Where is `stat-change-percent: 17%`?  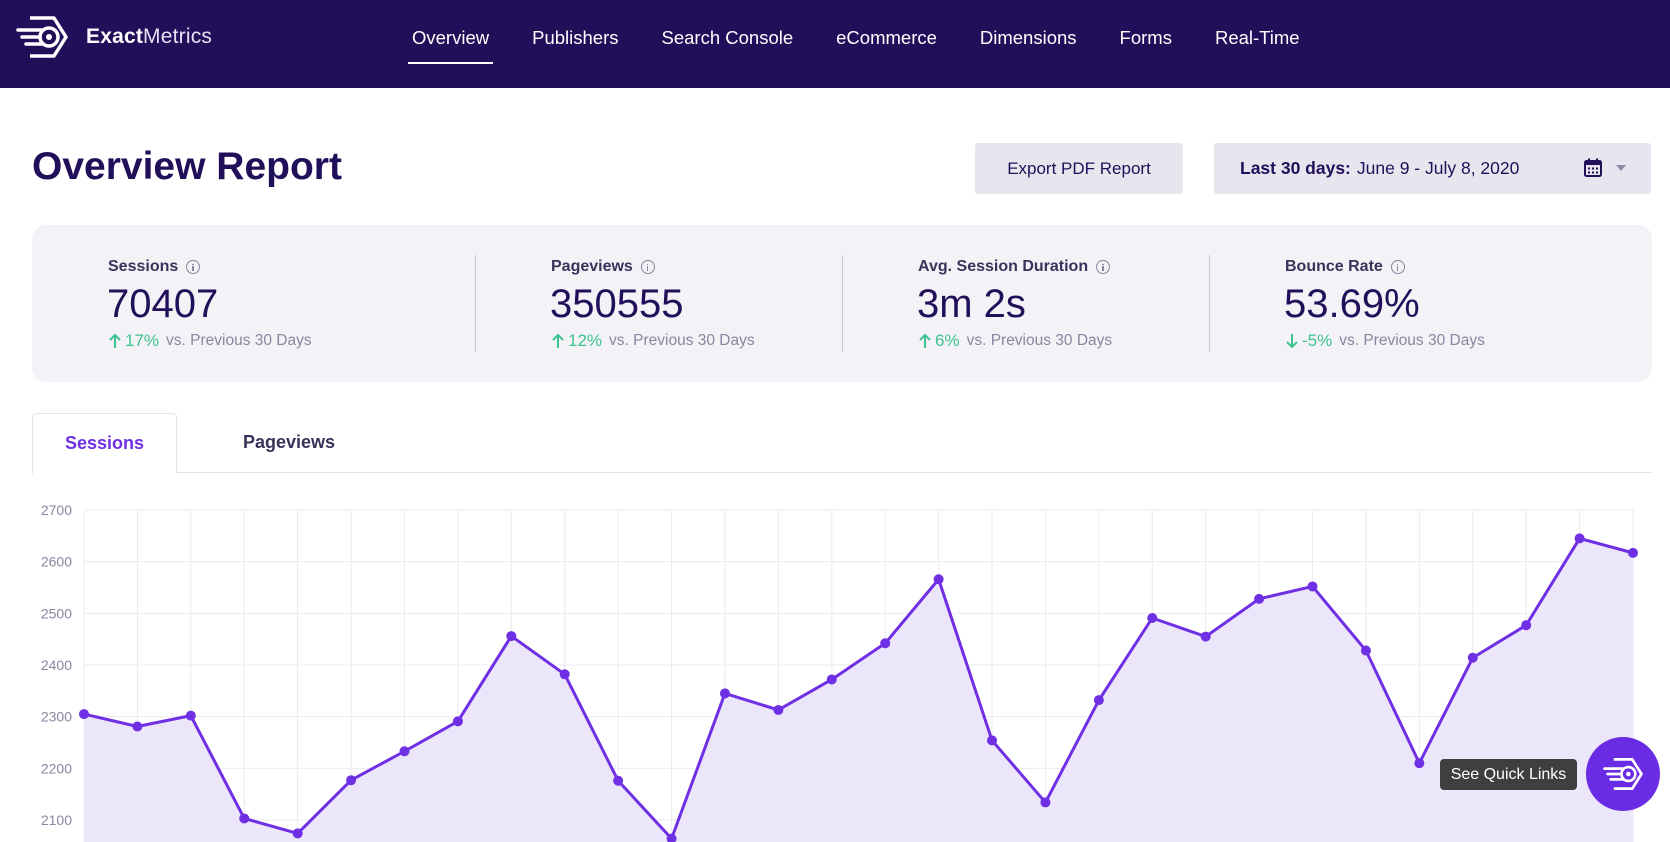 stat-change-percent: 17% is located at coordinates (142, 340).